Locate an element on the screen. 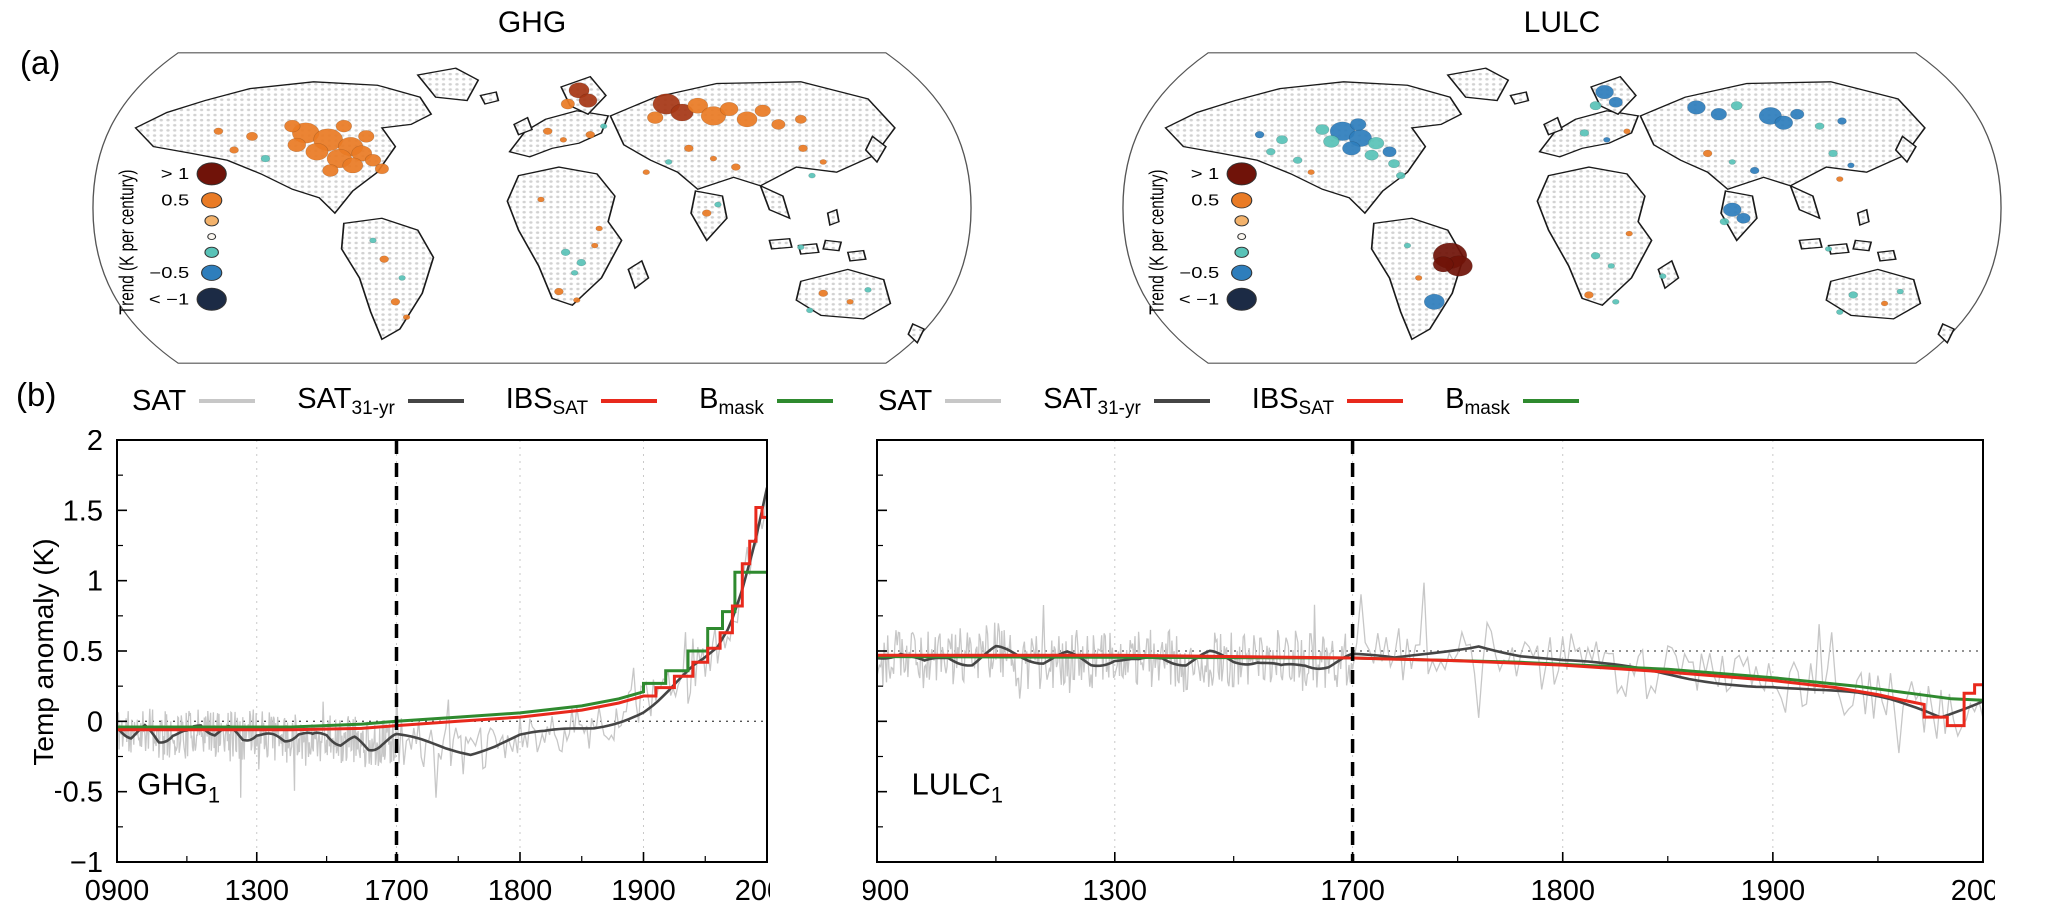 The image size is (2067, 912). bmask-line is located at coordinates (442, 649).